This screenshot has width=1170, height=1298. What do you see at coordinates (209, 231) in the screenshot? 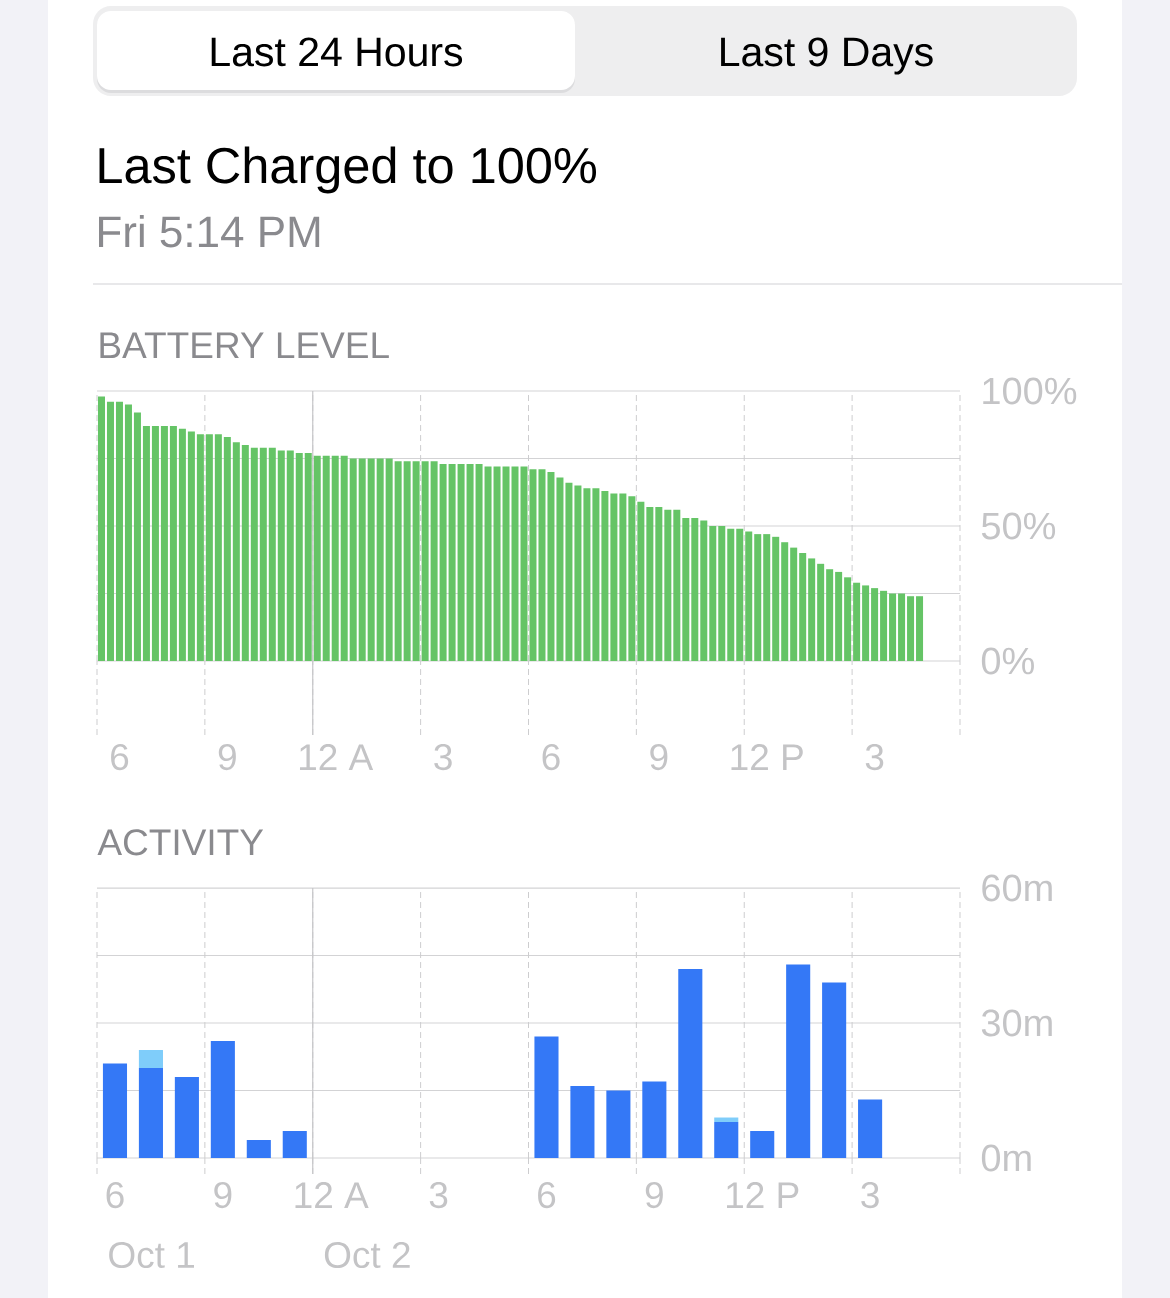
I see `text: Fri 5:14 PM` at bounding box center [209, 231].